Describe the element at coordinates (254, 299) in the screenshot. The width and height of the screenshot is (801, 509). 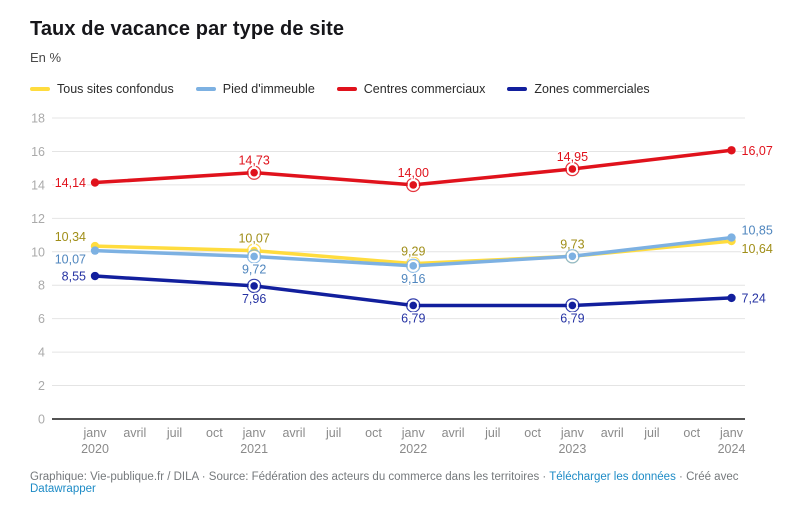
I see `data-point-label: 7,96` at that location.